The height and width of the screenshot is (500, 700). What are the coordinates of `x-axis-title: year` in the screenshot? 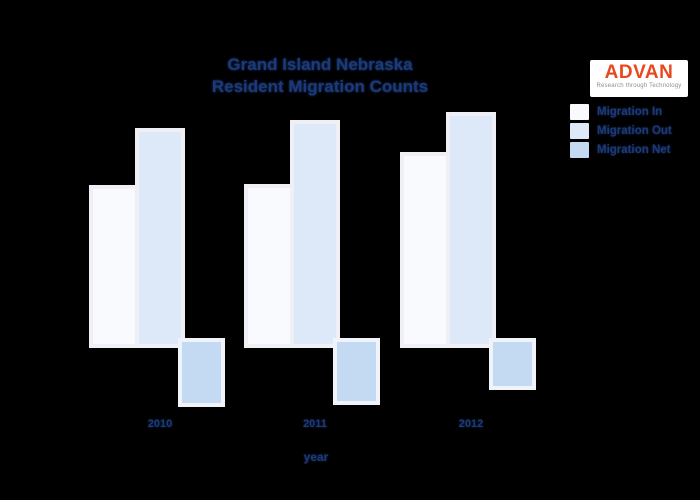 It's located at (316, 457).